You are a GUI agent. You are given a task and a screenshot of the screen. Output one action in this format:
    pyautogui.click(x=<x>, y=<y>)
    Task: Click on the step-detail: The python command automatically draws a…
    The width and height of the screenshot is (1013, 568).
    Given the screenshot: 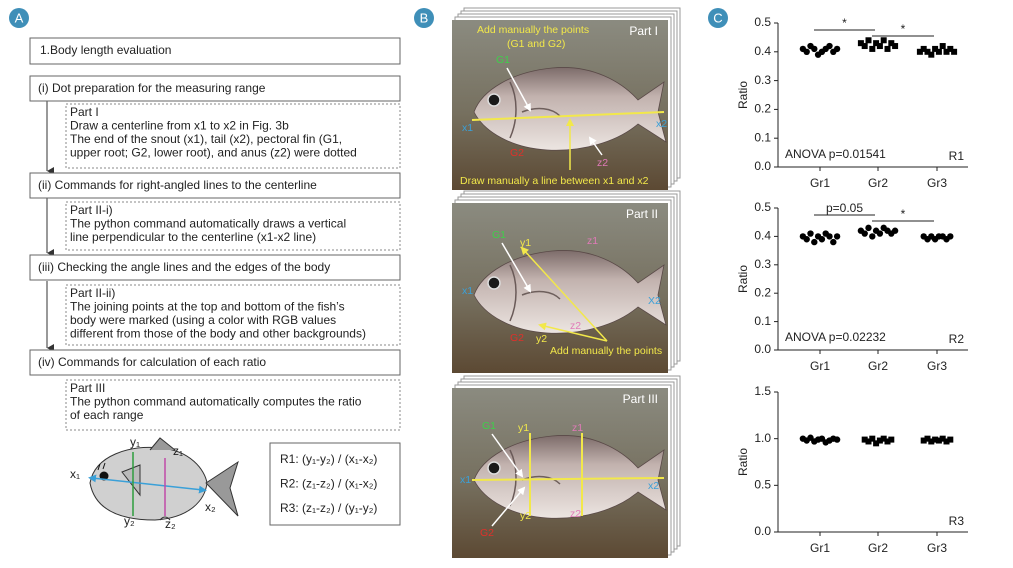 What is the action you would take?
    pyautogui.click(x=208, y=224)
    